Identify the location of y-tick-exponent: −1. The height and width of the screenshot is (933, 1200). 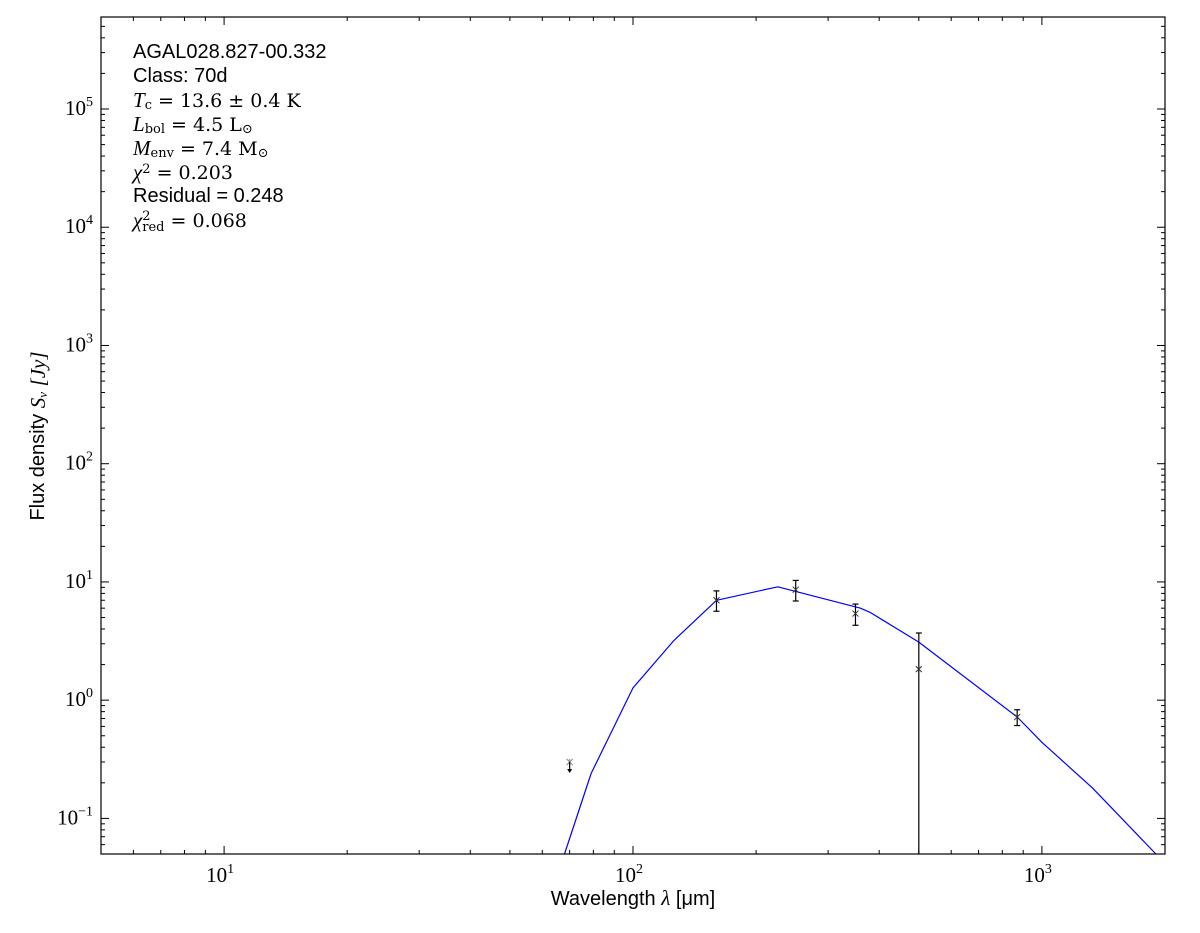
(85, 811).